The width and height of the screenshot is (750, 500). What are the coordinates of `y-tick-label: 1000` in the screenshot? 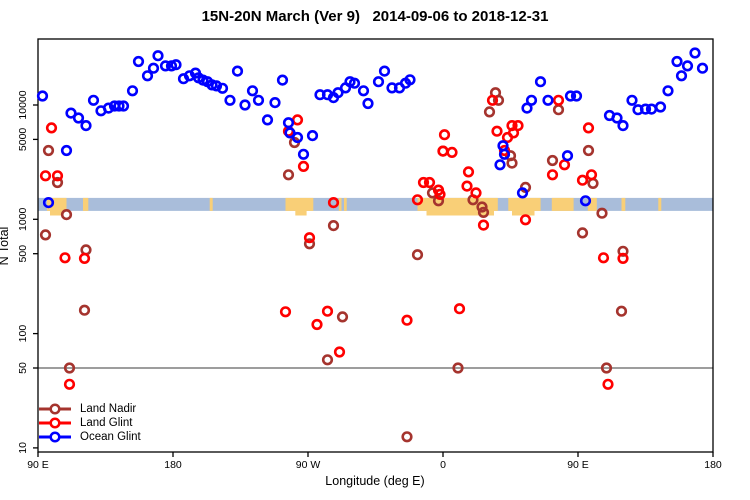 It's located at (23, 219).